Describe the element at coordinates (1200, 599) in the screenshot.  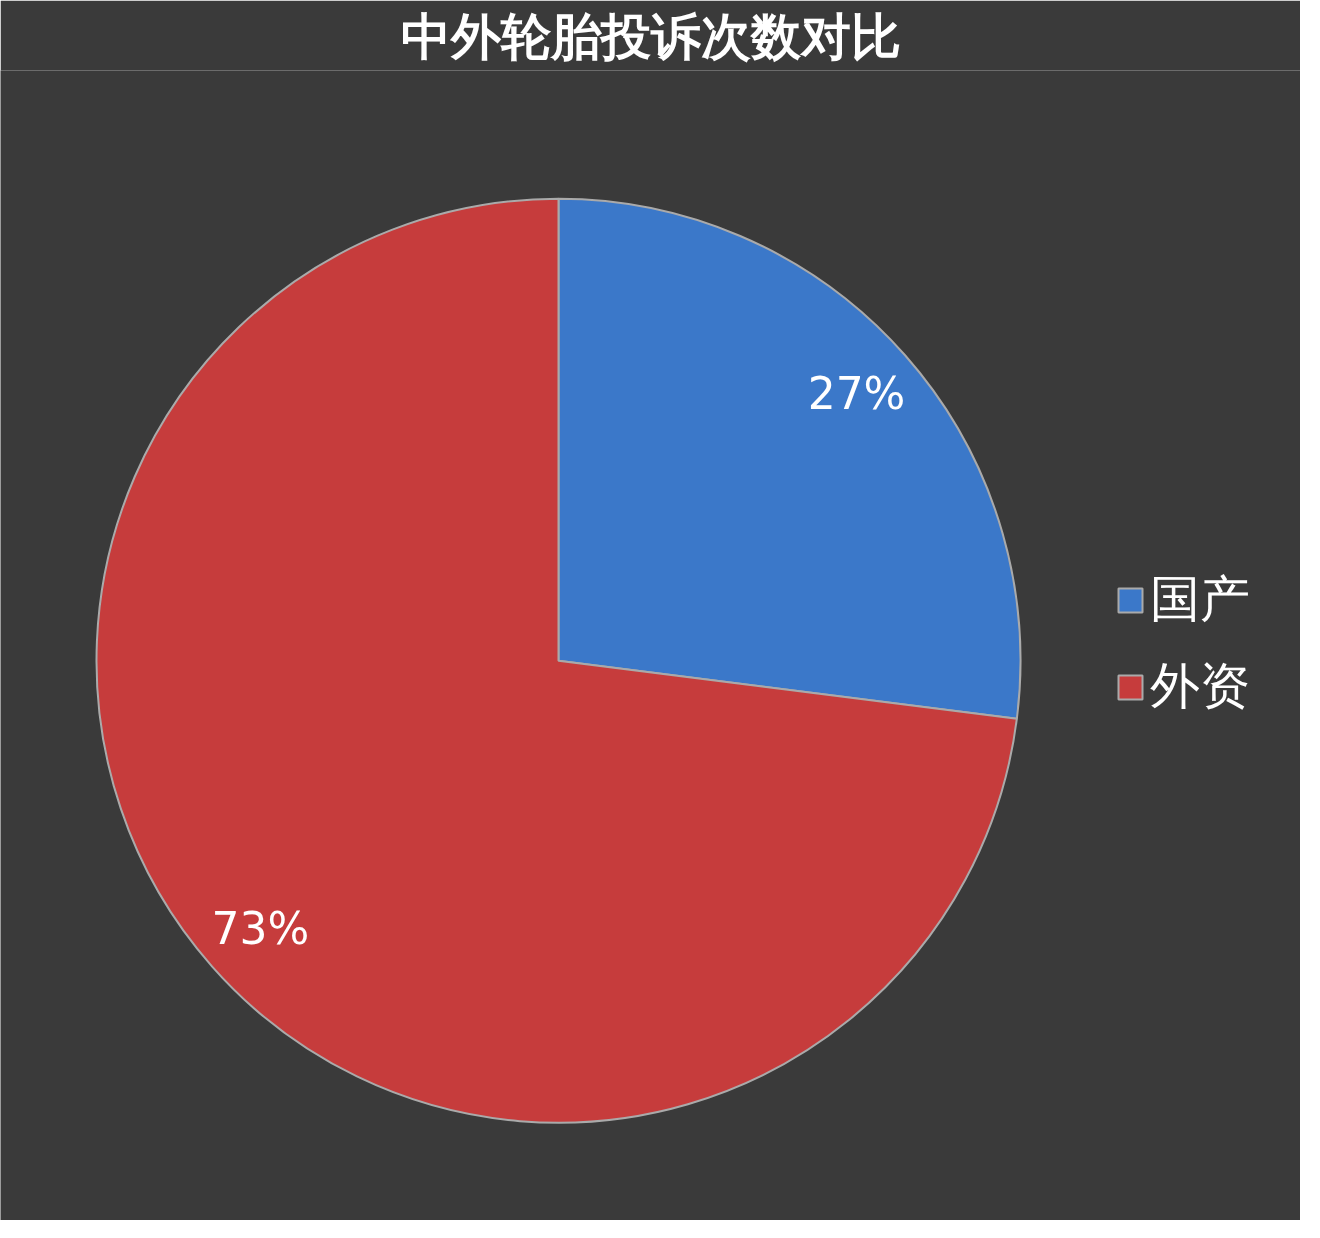
I see `legend-label: 国产` at that location.